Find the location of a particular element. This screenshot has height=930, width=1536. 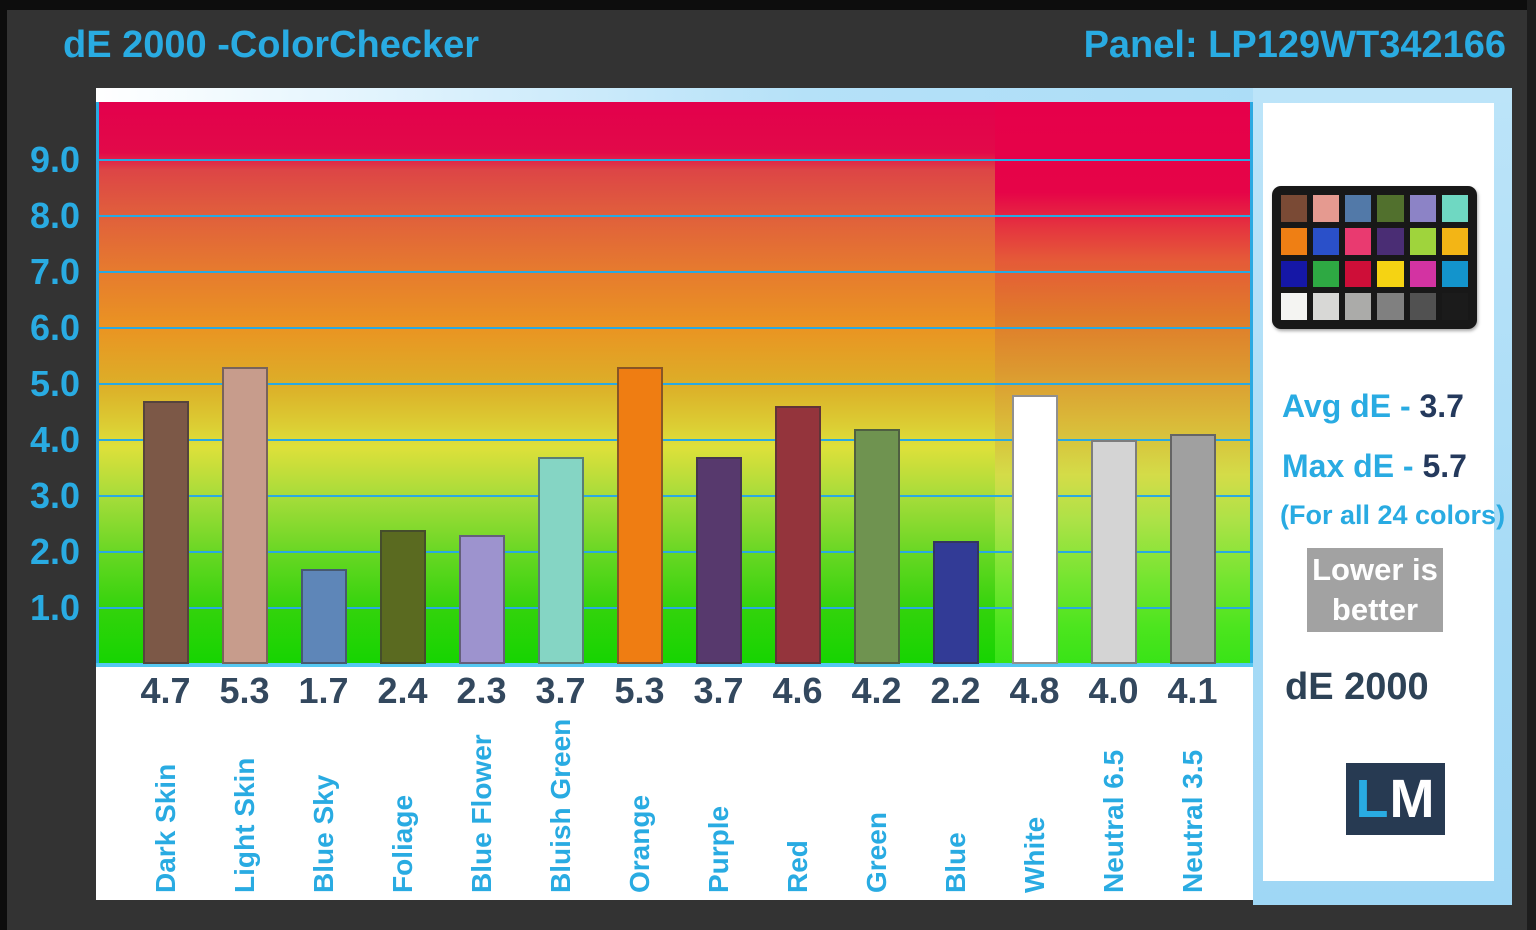

bar-value-red: 4.6 is located at coordinates (797, 690).